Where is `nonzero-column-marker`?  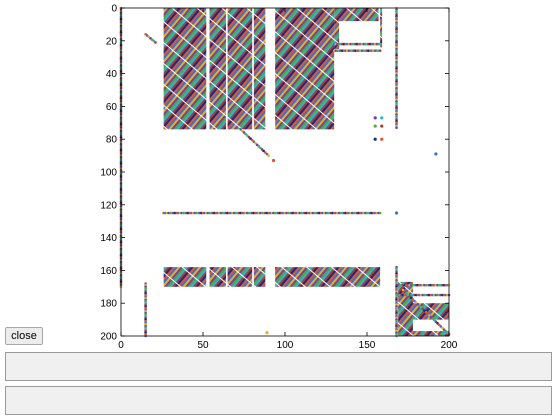
nonzero-column-marker is located at coordinates (396, 127).